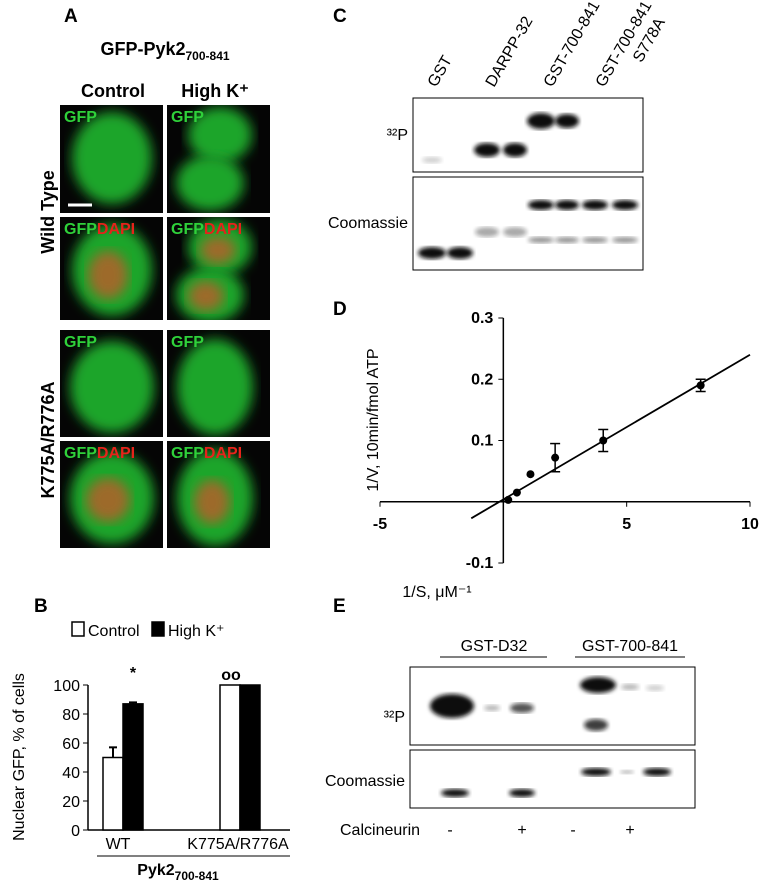  What do you see at coordinates (48, 212) in the screenshot?
I see `row-label: Wild Type` at bounding box center [48, 212].